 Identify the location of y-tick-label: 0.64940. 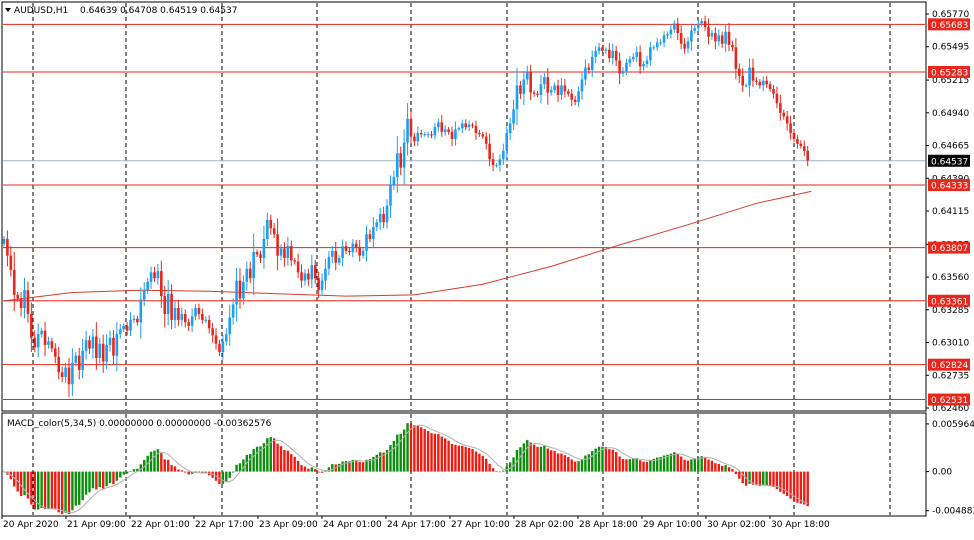
(950, 114).